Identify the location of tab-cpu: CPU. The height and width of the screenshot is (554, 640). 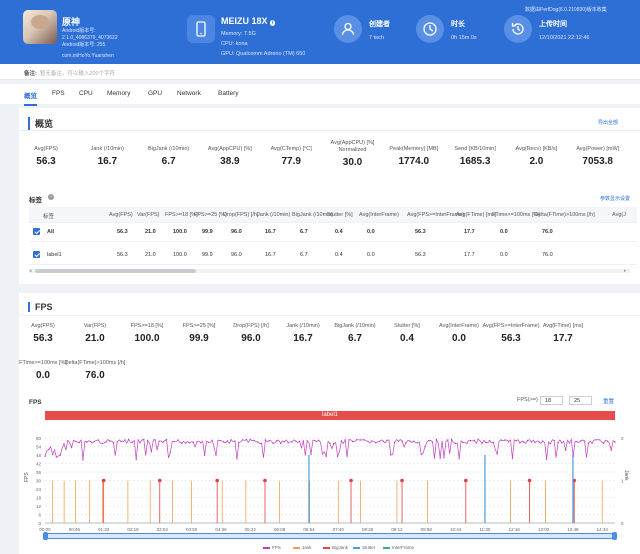
(86, 93).